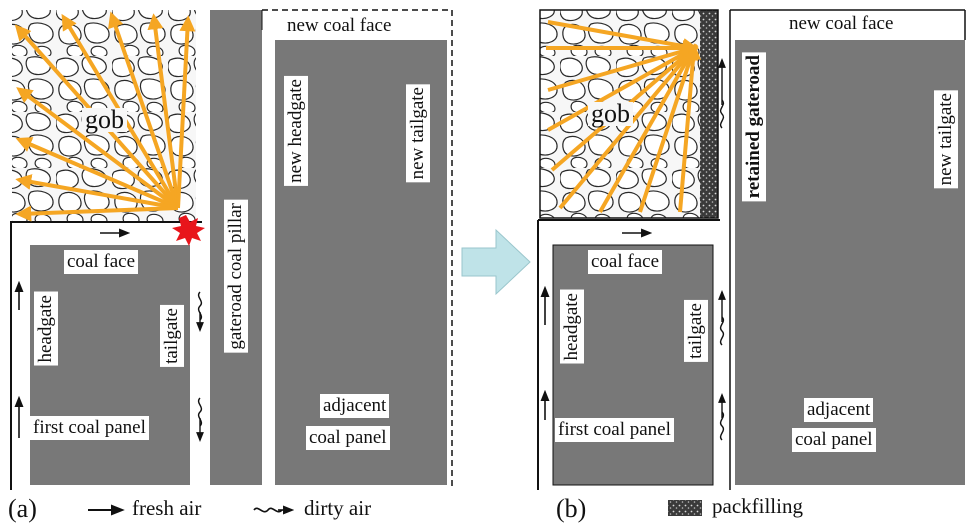  Describe the element at coordinates (395, 508) in the screenshot. I see `legend` at that location.